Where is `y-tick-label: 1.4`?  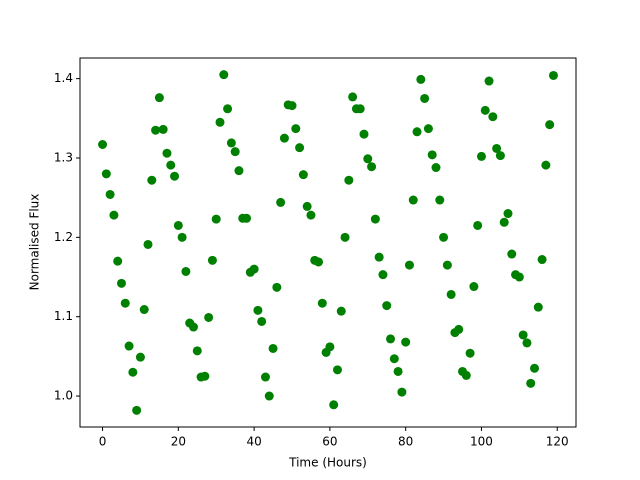
y-tick-label: 1.4 is located at coordinates (63, 78).